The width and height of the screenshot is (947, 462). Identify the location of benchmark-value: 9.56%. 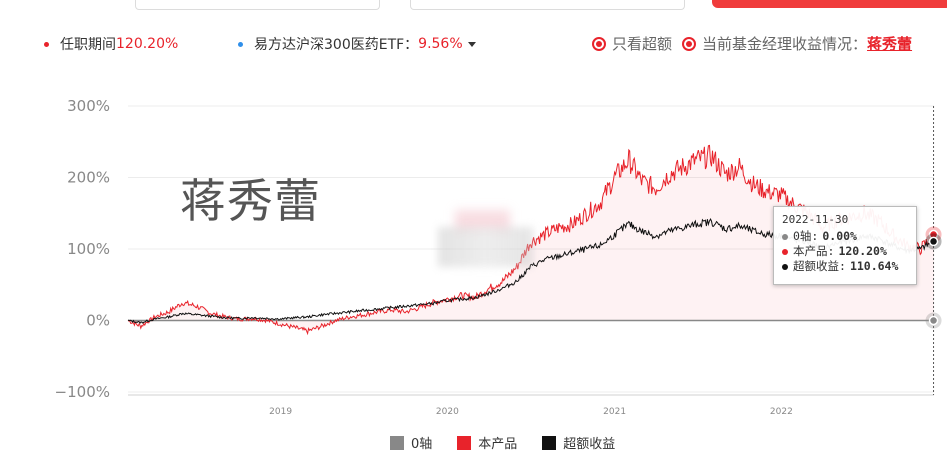
(440, 44).